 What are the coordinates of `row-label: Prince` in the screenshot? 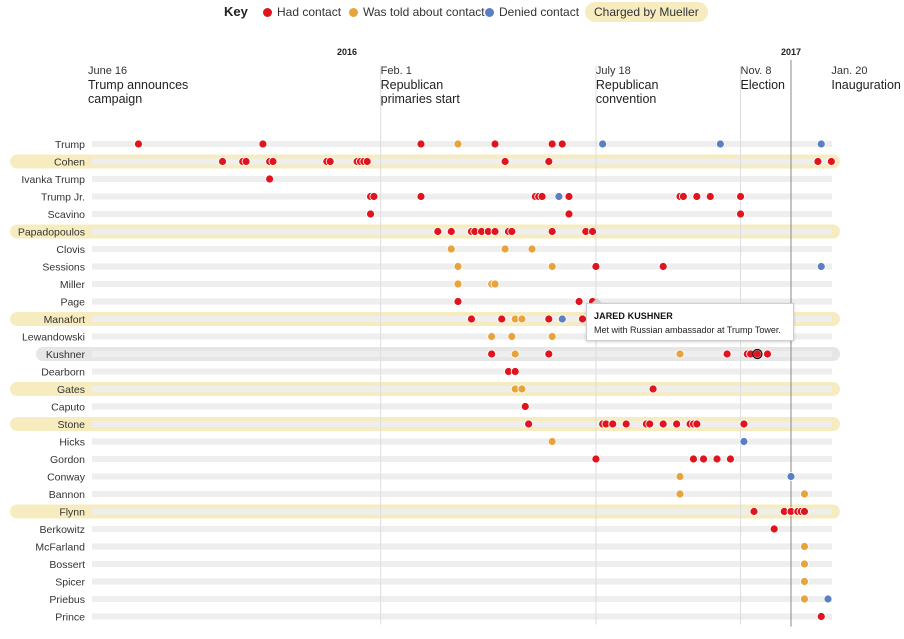 It's located at (70, 618).